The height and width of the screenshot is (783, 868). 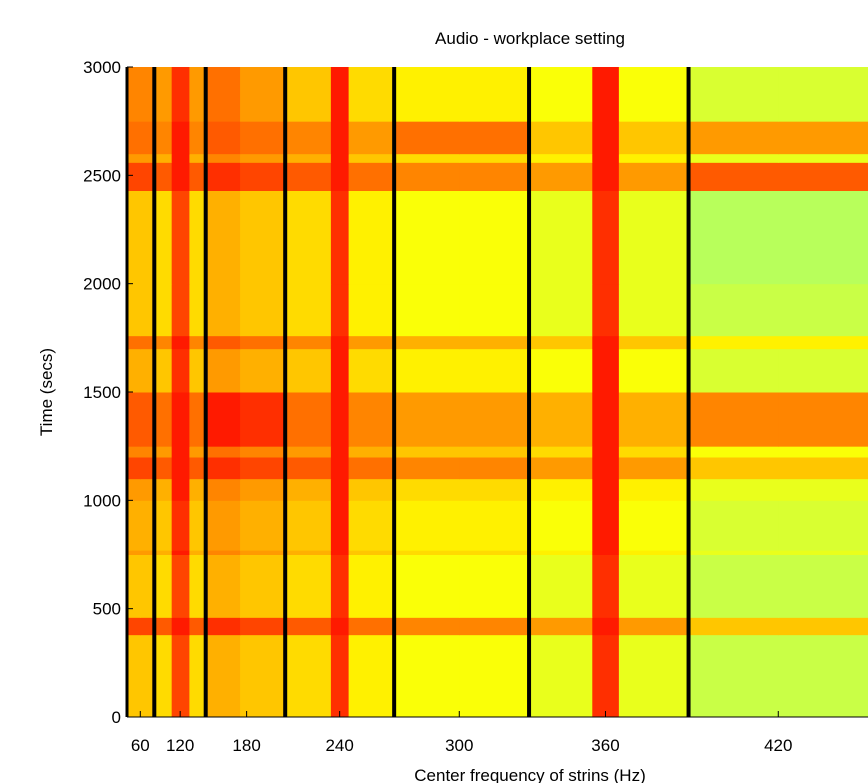 I want to click on y-tick-label: 500, so click(x=107, y=609).